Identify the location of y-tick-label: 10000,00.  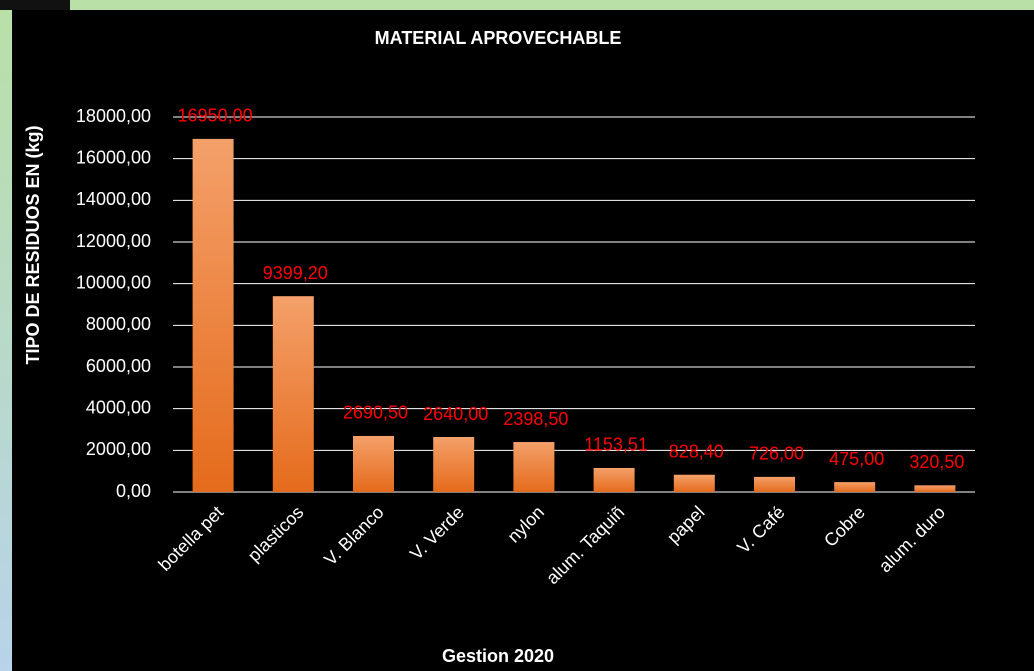
(113, 282).